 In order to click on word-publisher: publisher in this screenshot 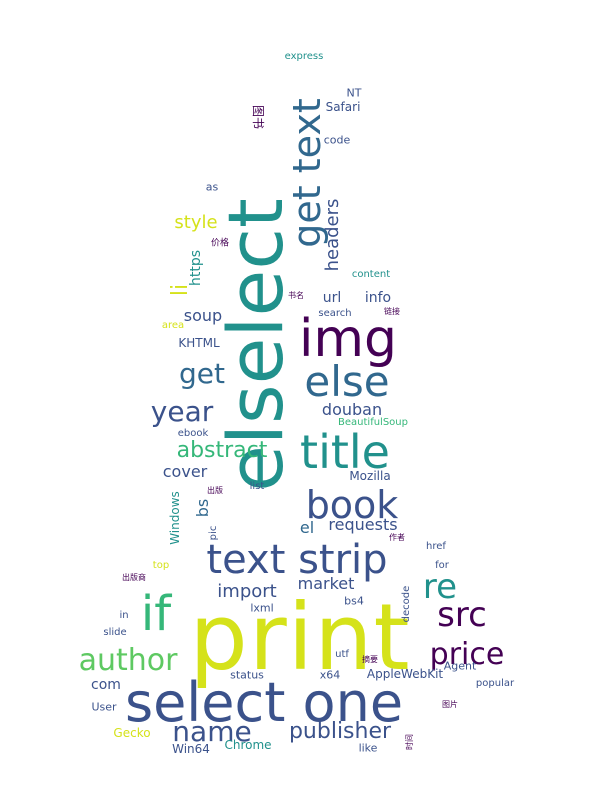, I will do `click(340, 731)`.